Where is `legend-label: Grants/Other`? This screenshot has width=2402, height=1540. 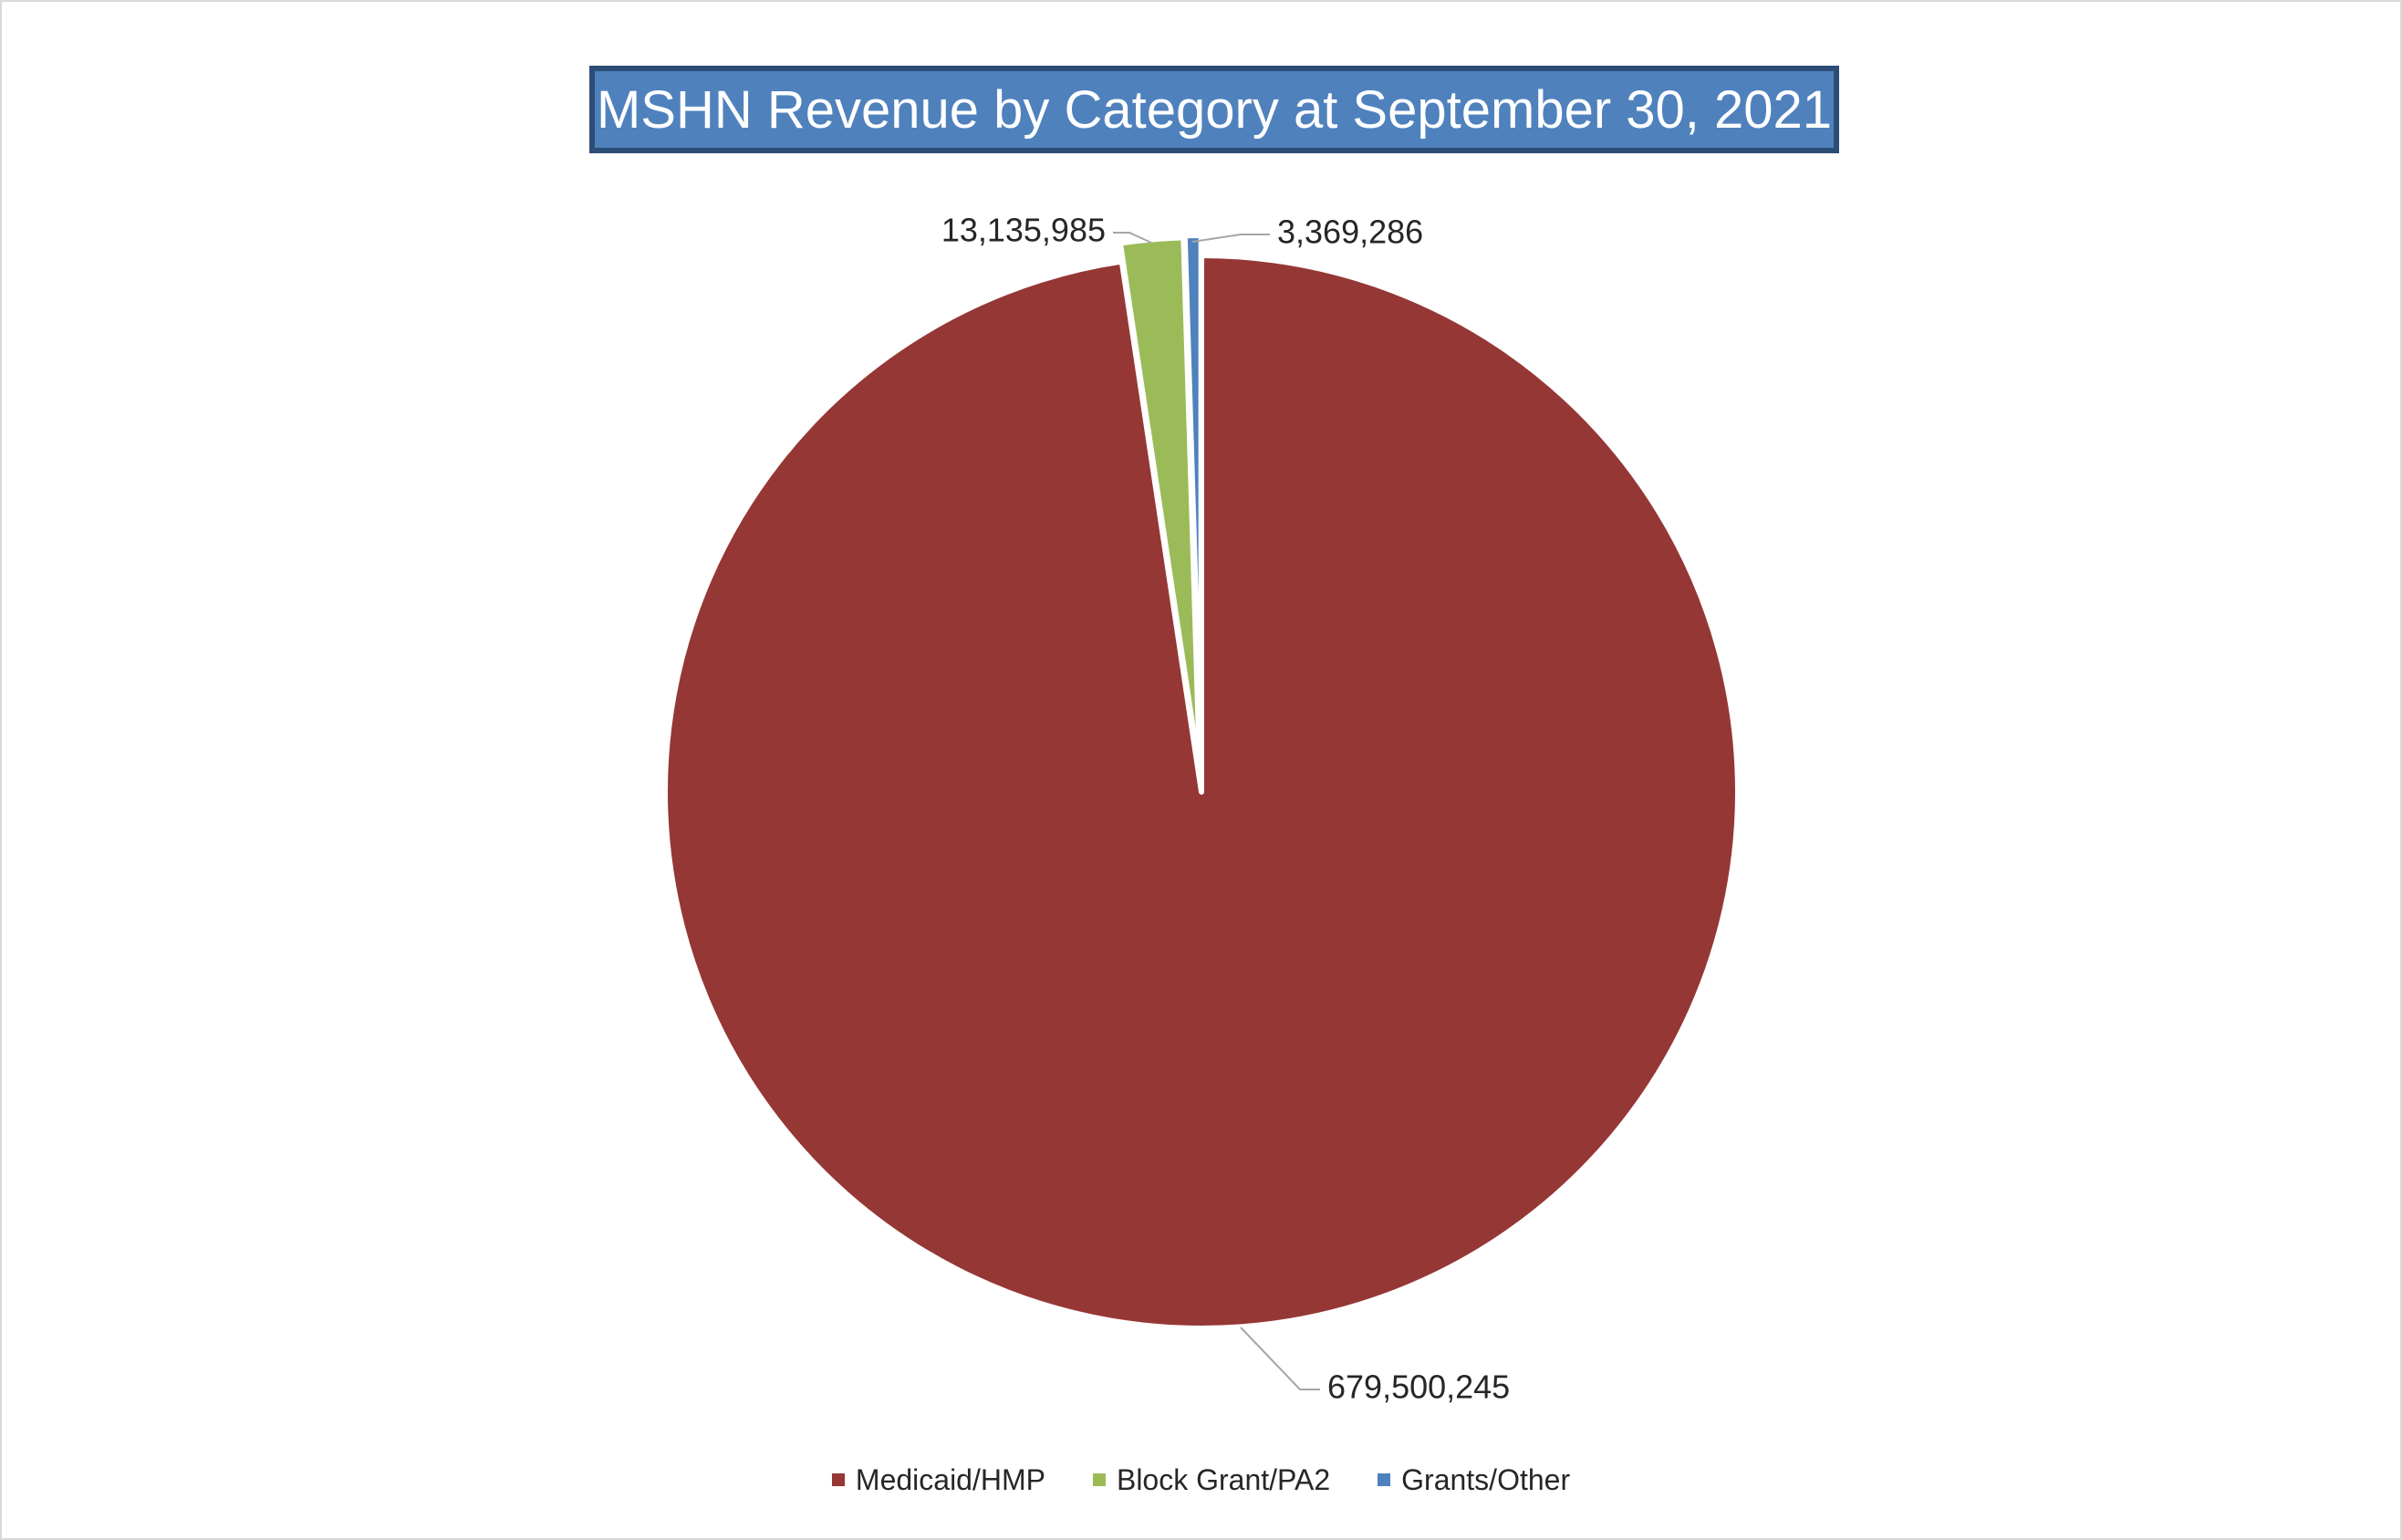
legend-label: Grants/Other is located at coordinates (1486, 1479).